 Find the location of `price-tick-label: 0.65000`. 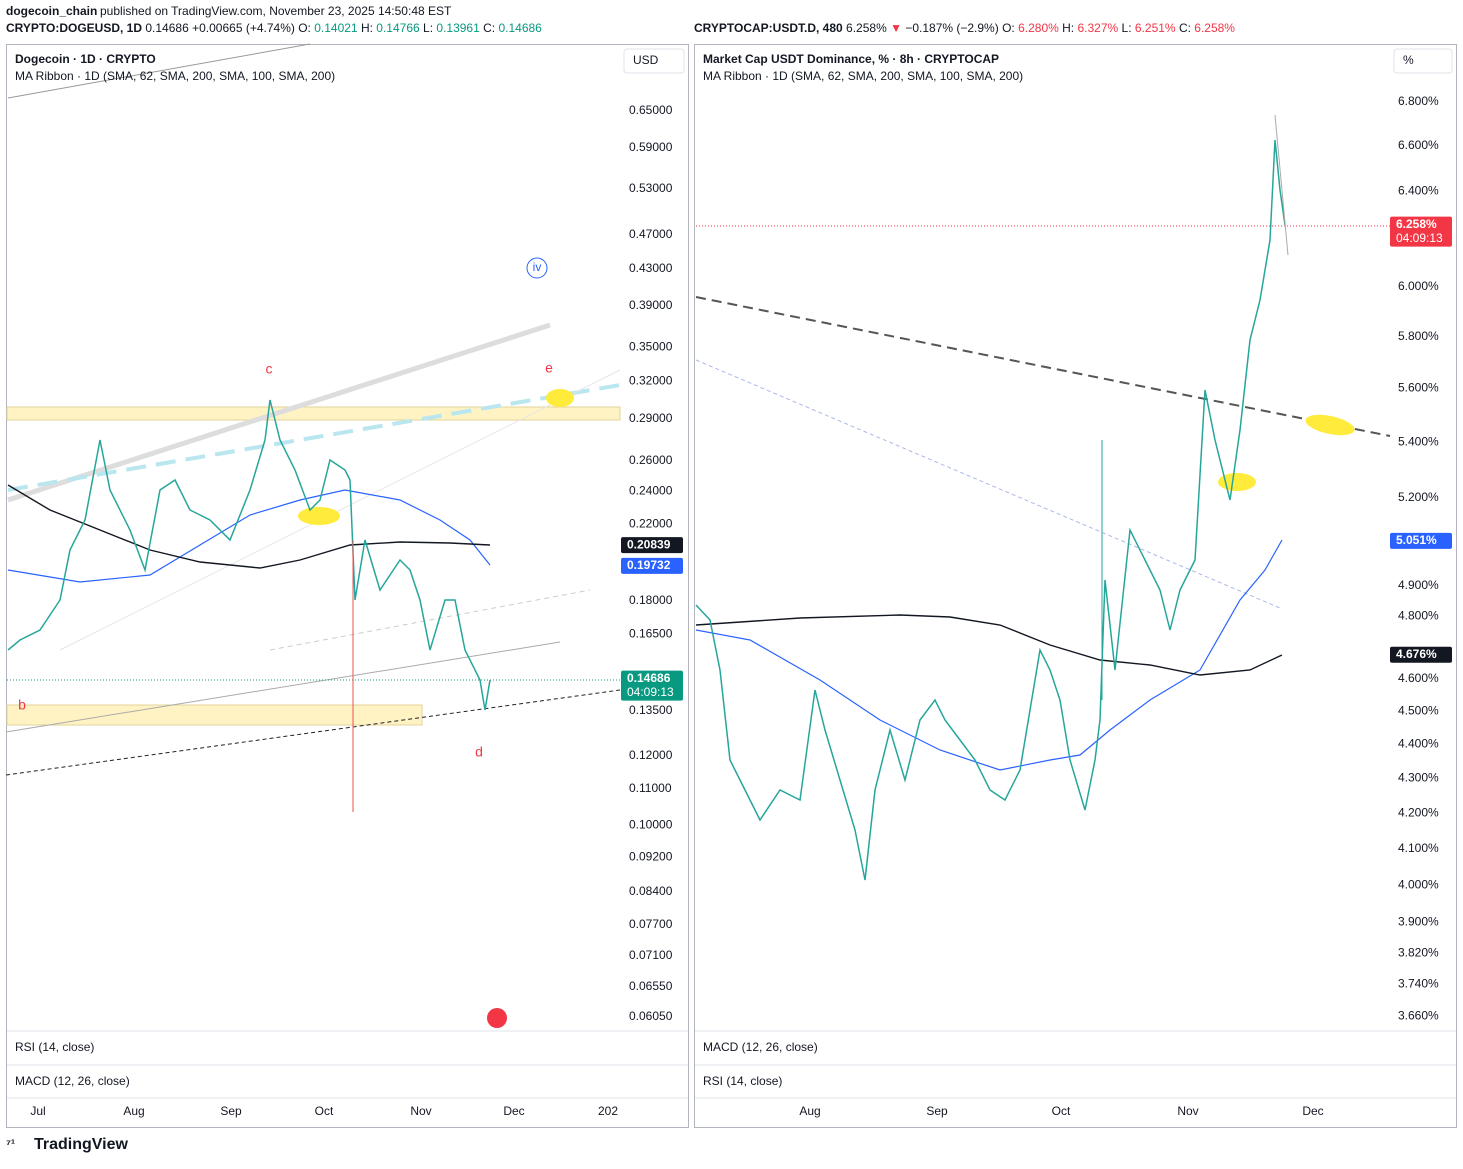

price-tick-label: 0.65000 is located at coordinates (651, 110).